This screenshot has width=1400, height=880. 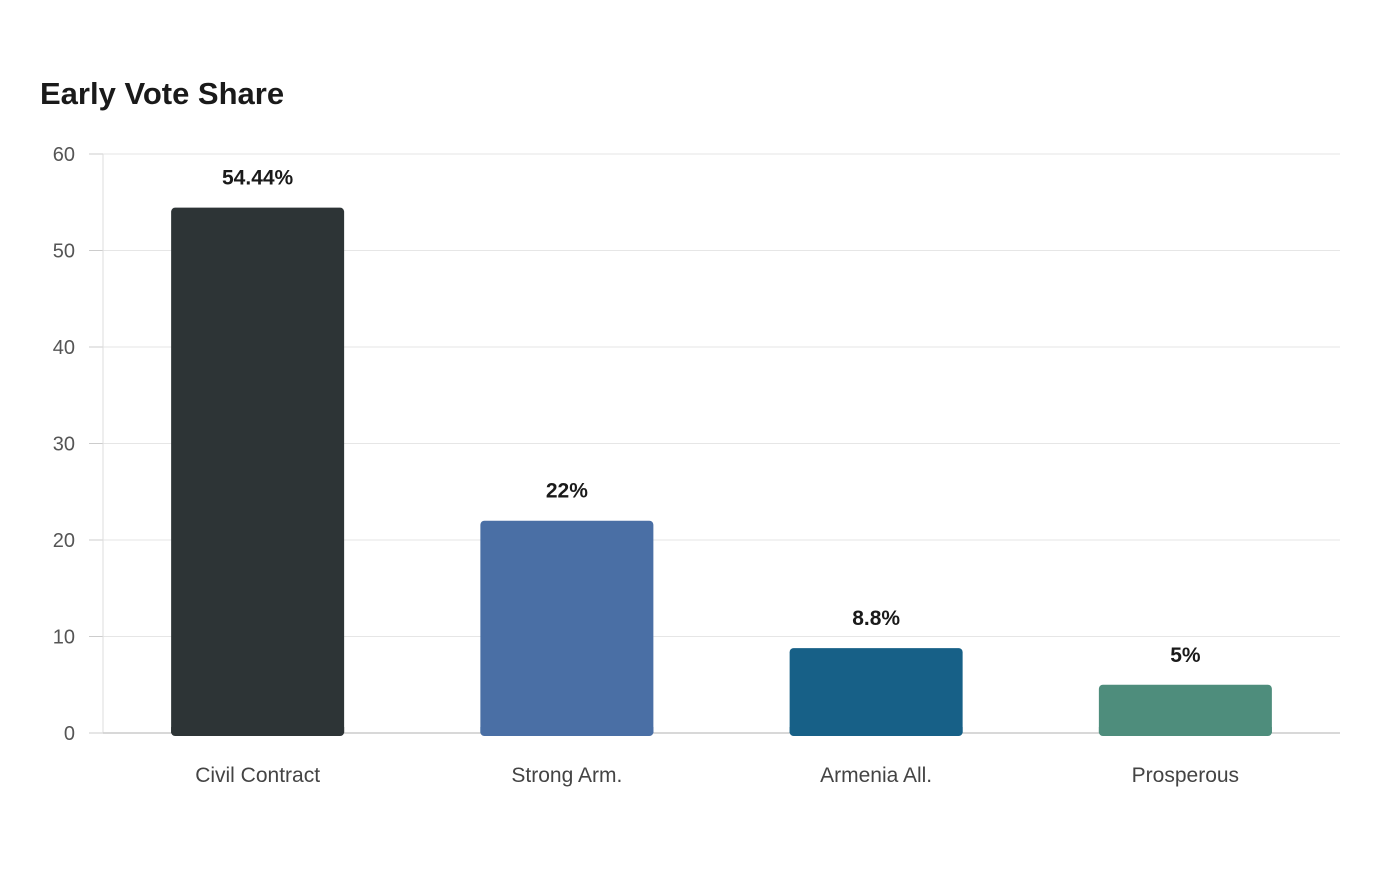 I want to click on y-tick-label: 20, so click(x=64, y=541).